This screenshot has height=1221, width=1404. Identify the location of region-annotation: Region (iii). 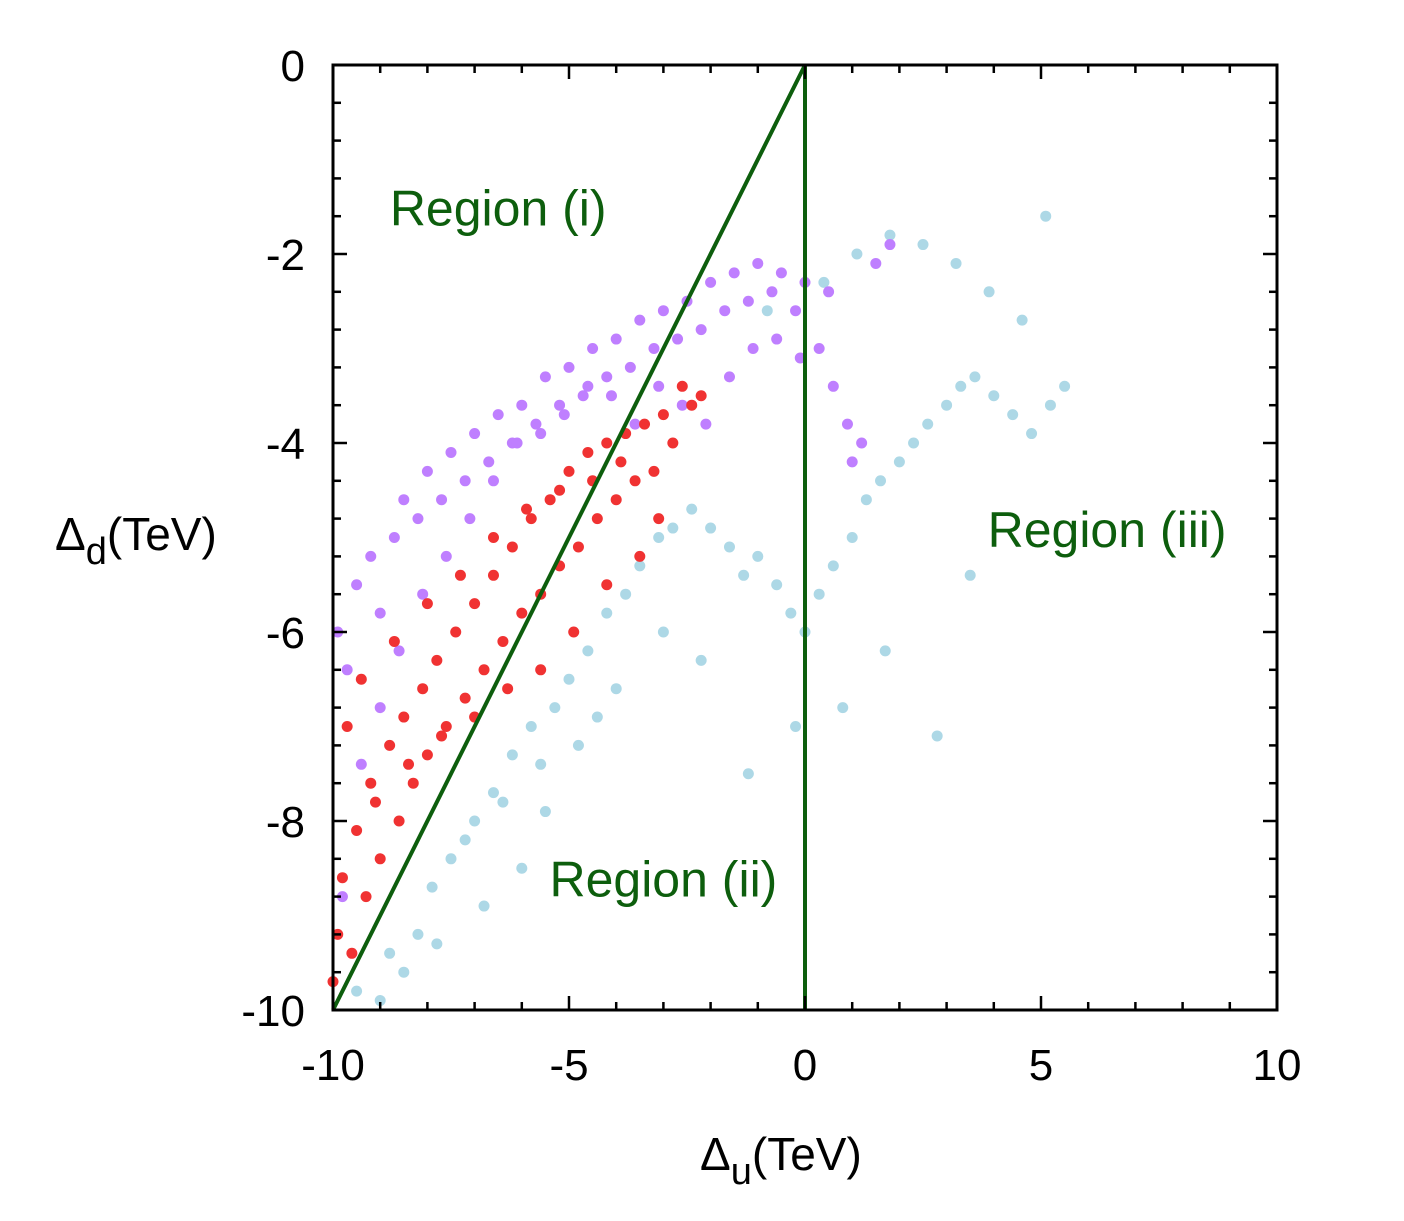
(1107, 530).